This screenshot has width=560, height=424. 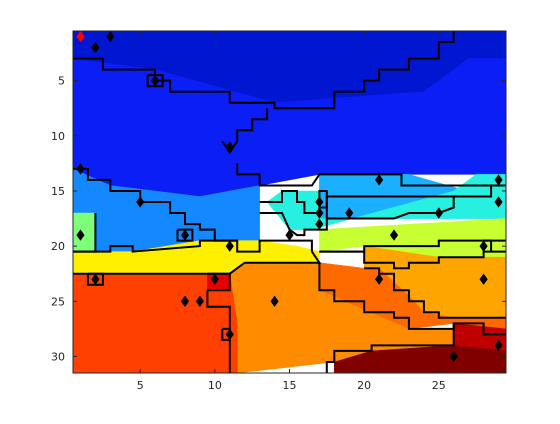 I want to click on x-tick-label: 25, so click(x=439, y=385).